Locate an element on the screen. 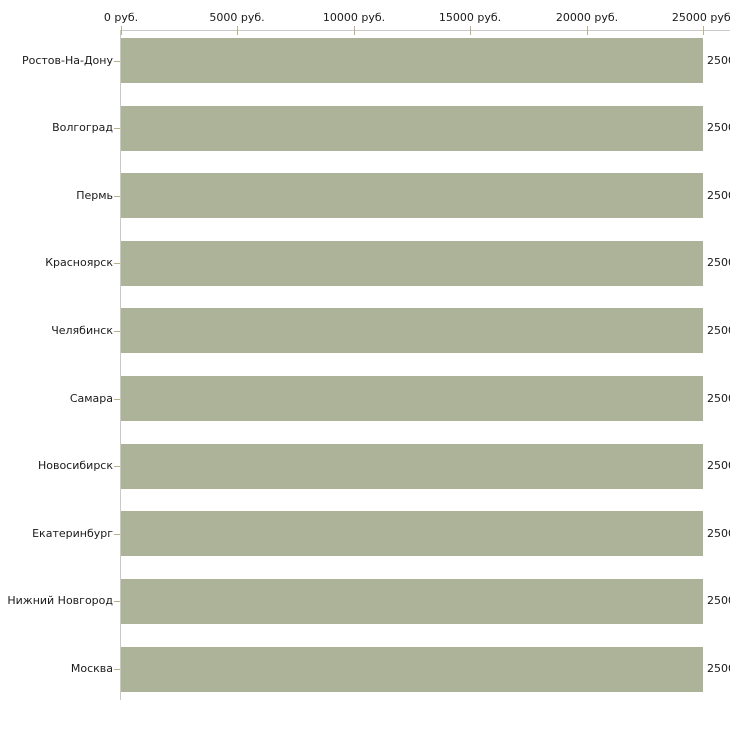 This screenshot has width=730, height=730. category-label: Ростов-На-Дону is located at coordinates (67, 60).